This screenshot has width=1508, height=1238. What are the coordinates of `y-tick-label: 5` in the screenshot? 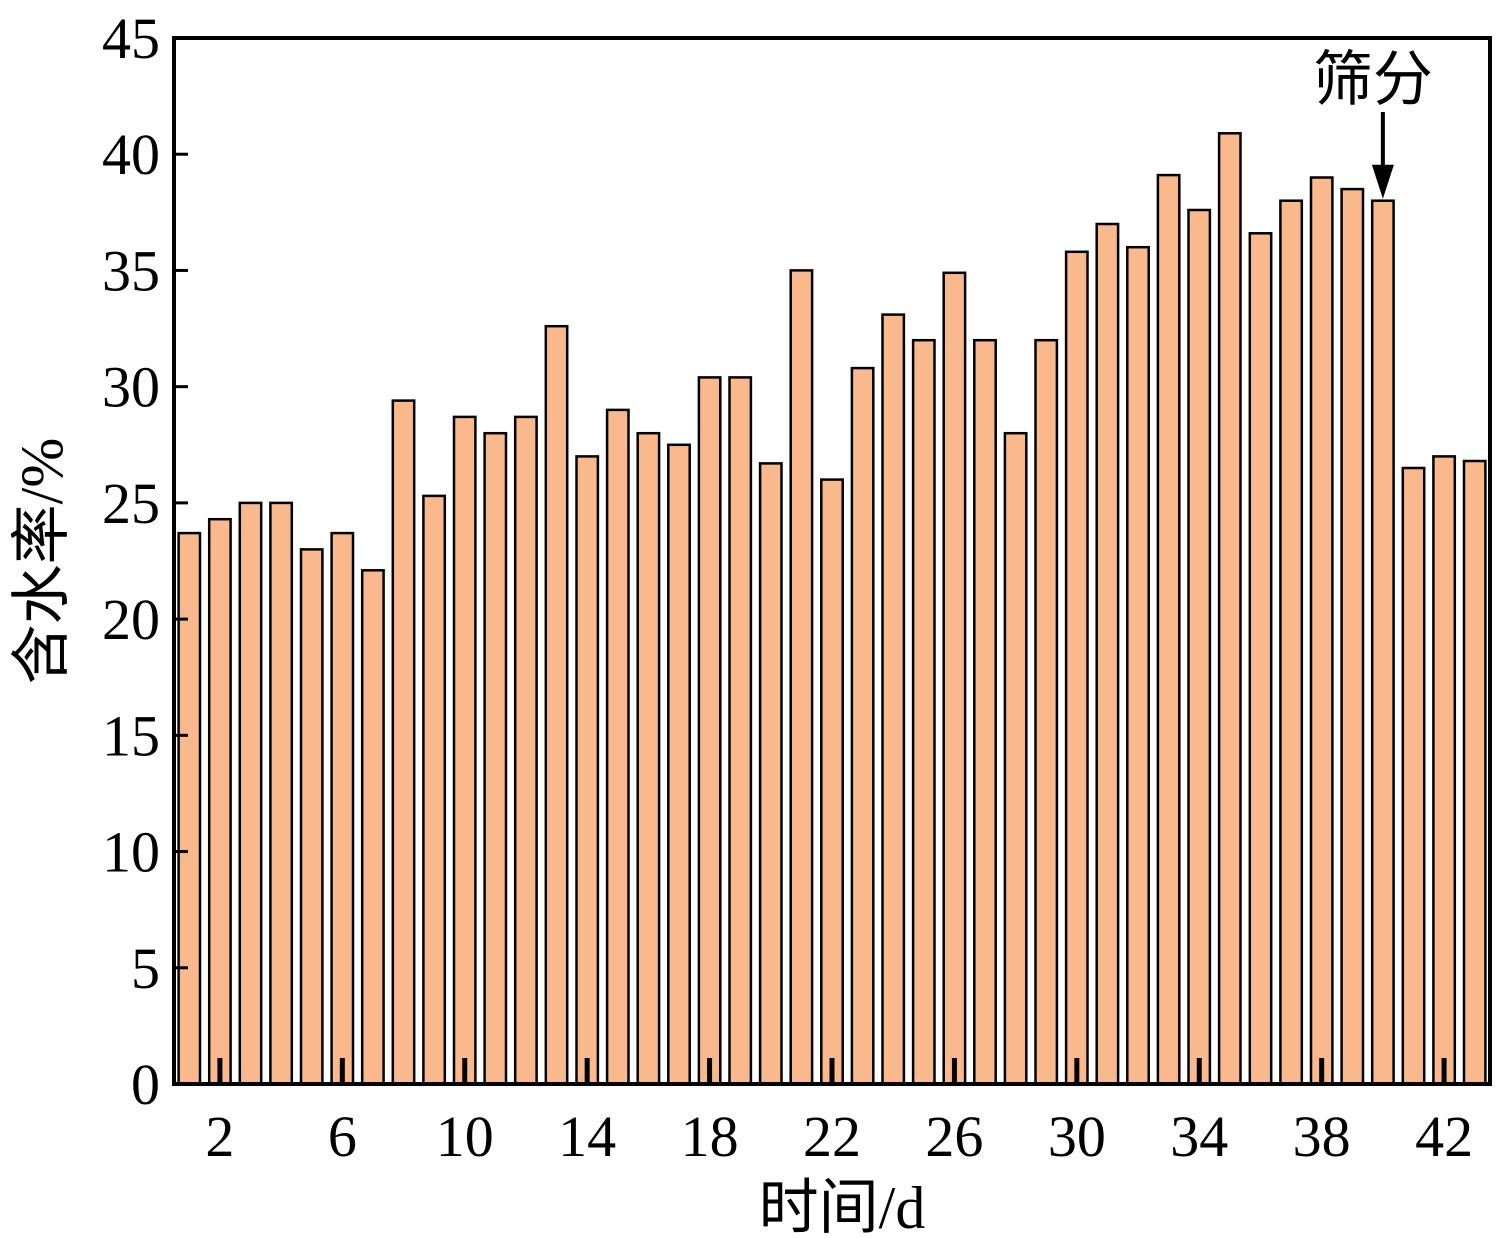 It's located at (145, 968).